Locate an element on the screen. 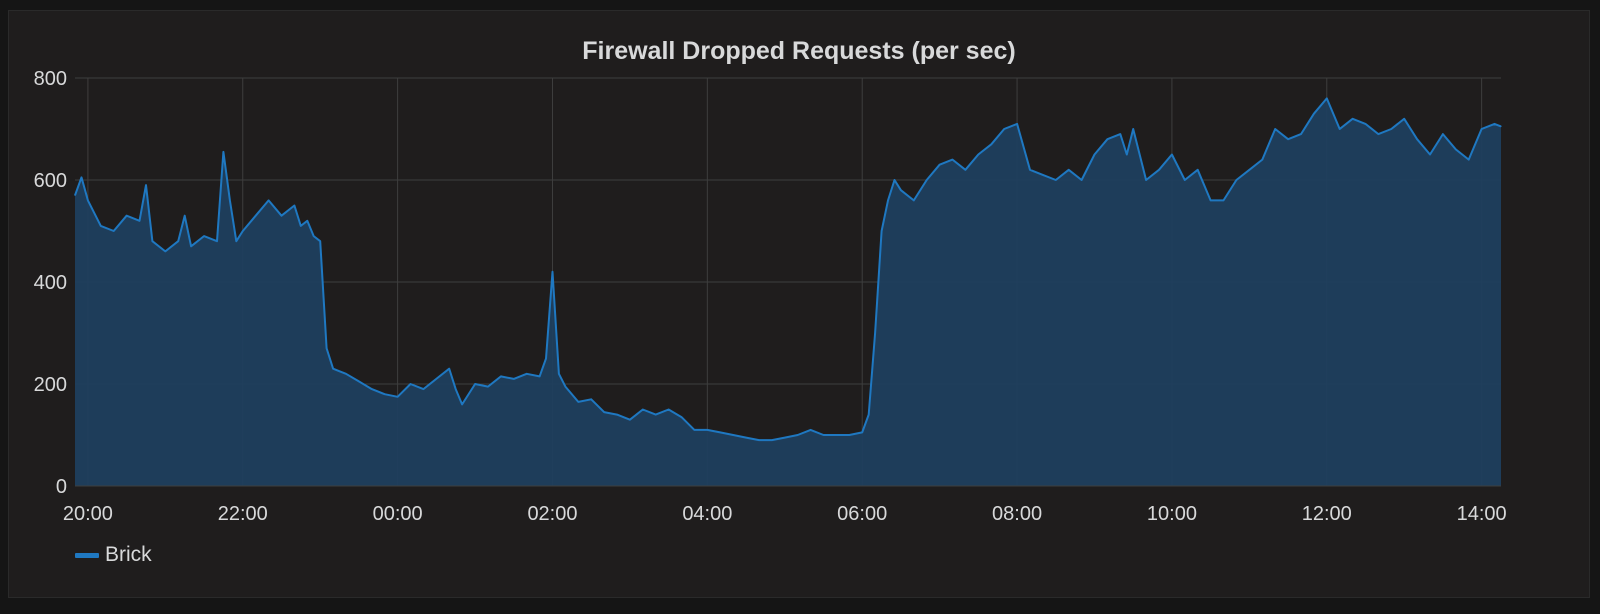 The width and height of the screenshot is (1600, 614). y-tick-label: 400 is located at coordinates (50, 283).